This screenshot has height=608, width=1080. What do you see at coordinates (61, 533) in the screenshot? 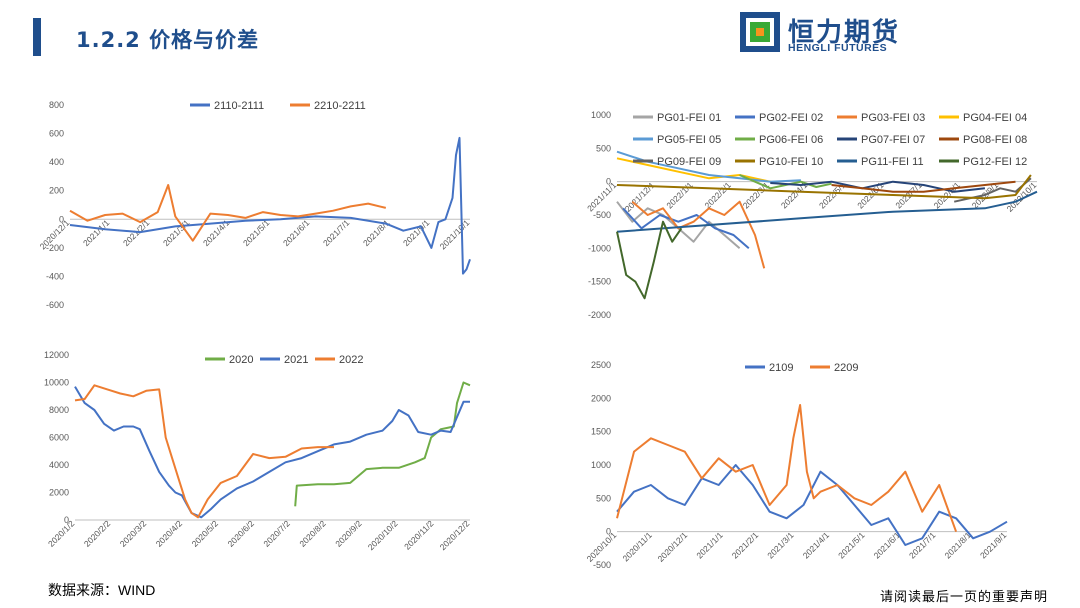
I see `x-tick-label: 2020/1/2` at bounding box center [61, 533].